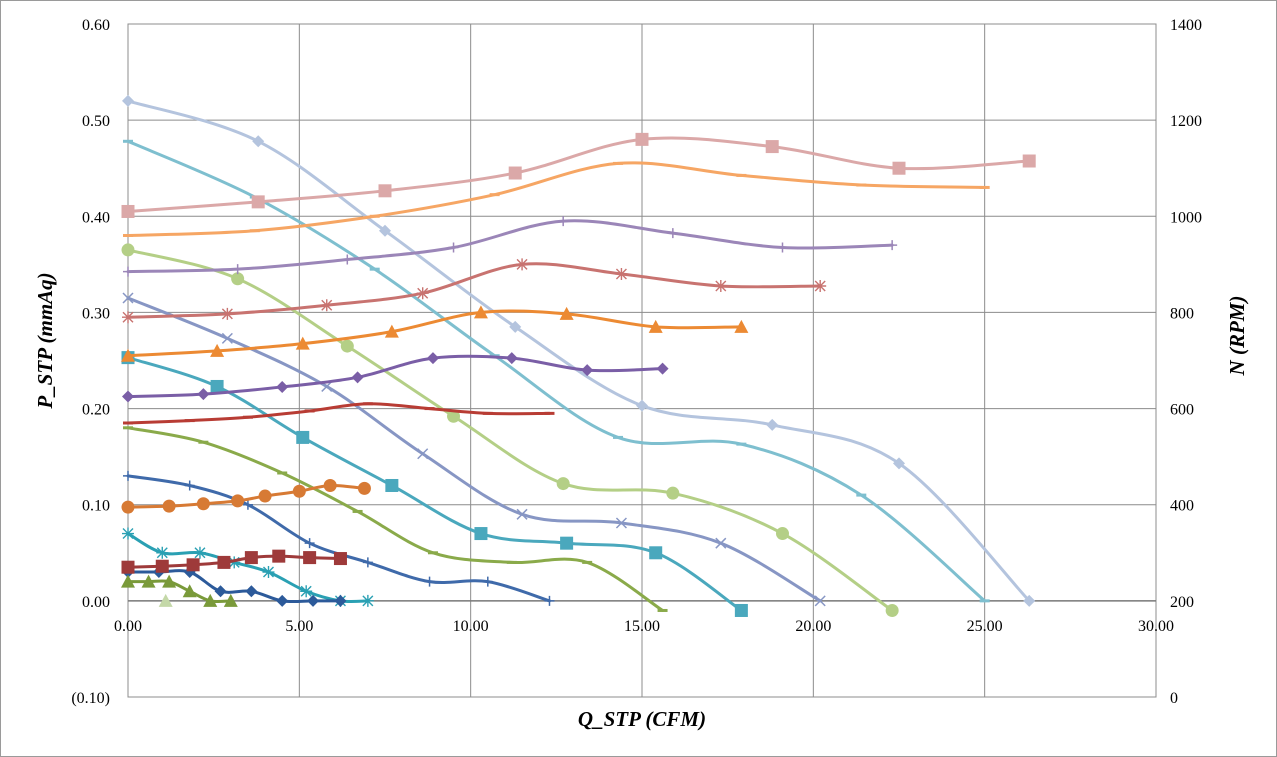 The height and width of the screenshot is (757, 1277). Describe the element at coordinates (96, 217) in the screenshot. I see `y-tick-label: 0.40` at that location.